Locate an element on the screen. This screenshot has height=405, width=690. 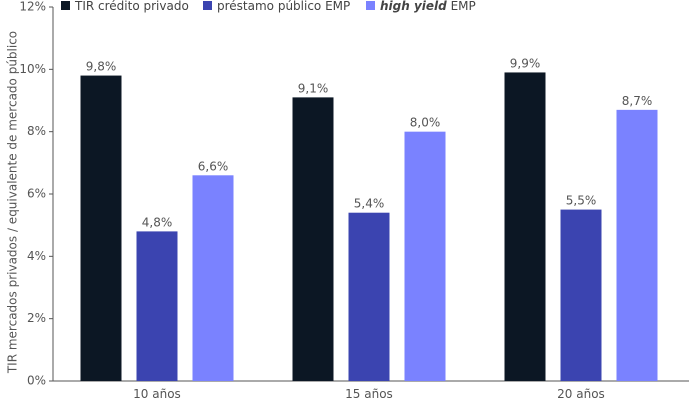
bar-prestamo-publico-emp-15-anos is located at coordinates (369, 296).